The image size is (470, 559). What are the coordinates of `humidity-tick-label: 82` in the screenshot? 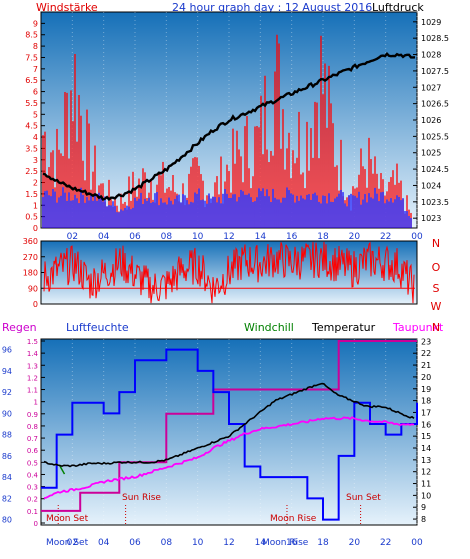 It's located at (7, 498).